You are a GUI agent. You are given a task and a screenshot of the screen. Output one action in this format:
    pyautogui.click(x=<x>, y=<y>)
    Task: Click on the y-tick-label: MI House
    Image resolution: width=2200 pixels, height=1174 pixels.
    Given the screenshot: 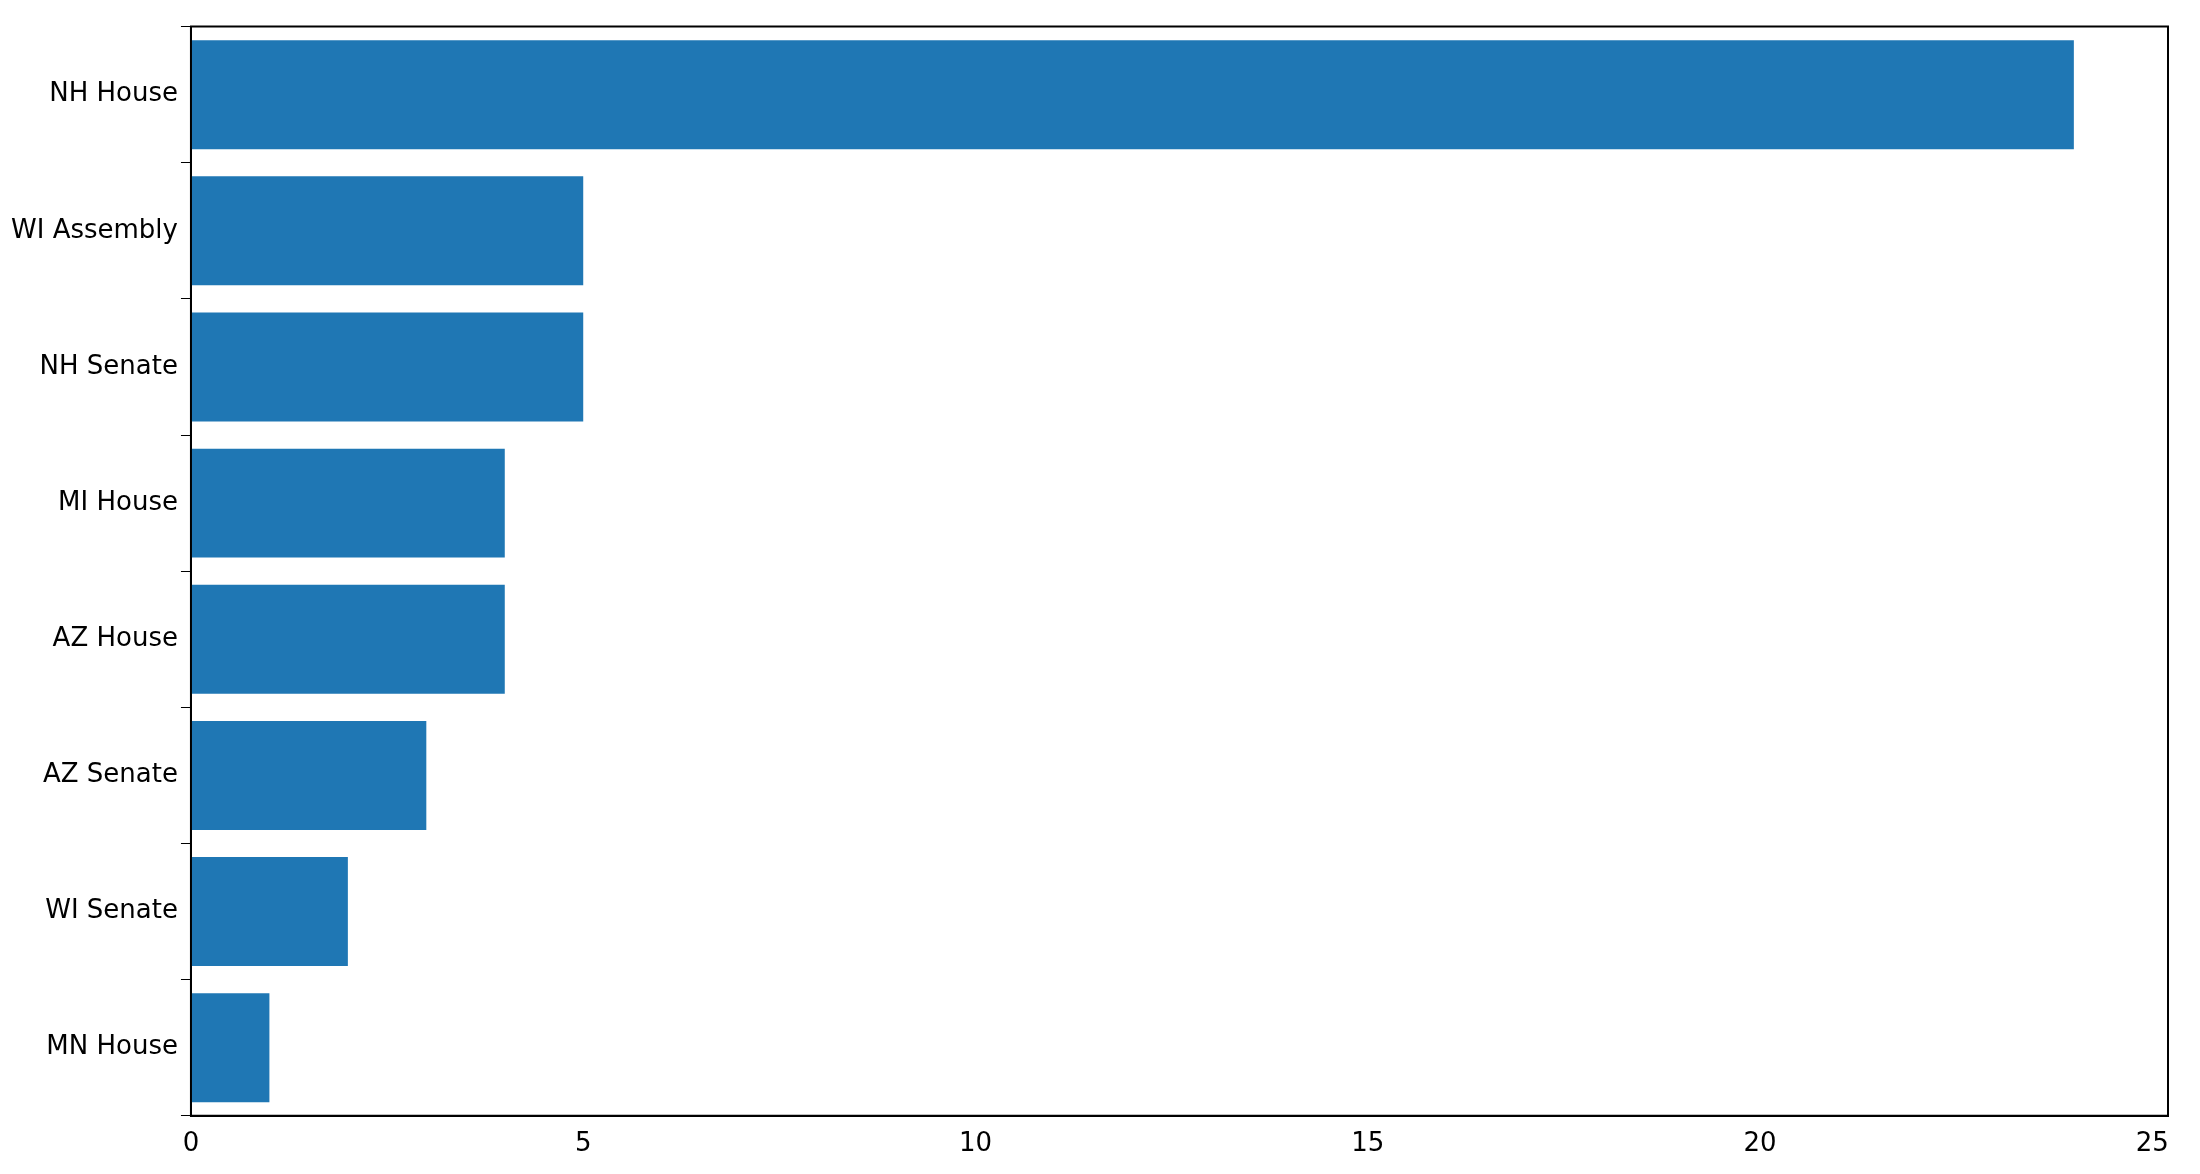 What is the action you would take?
    pyautogui.click(x=118, y=500)
    